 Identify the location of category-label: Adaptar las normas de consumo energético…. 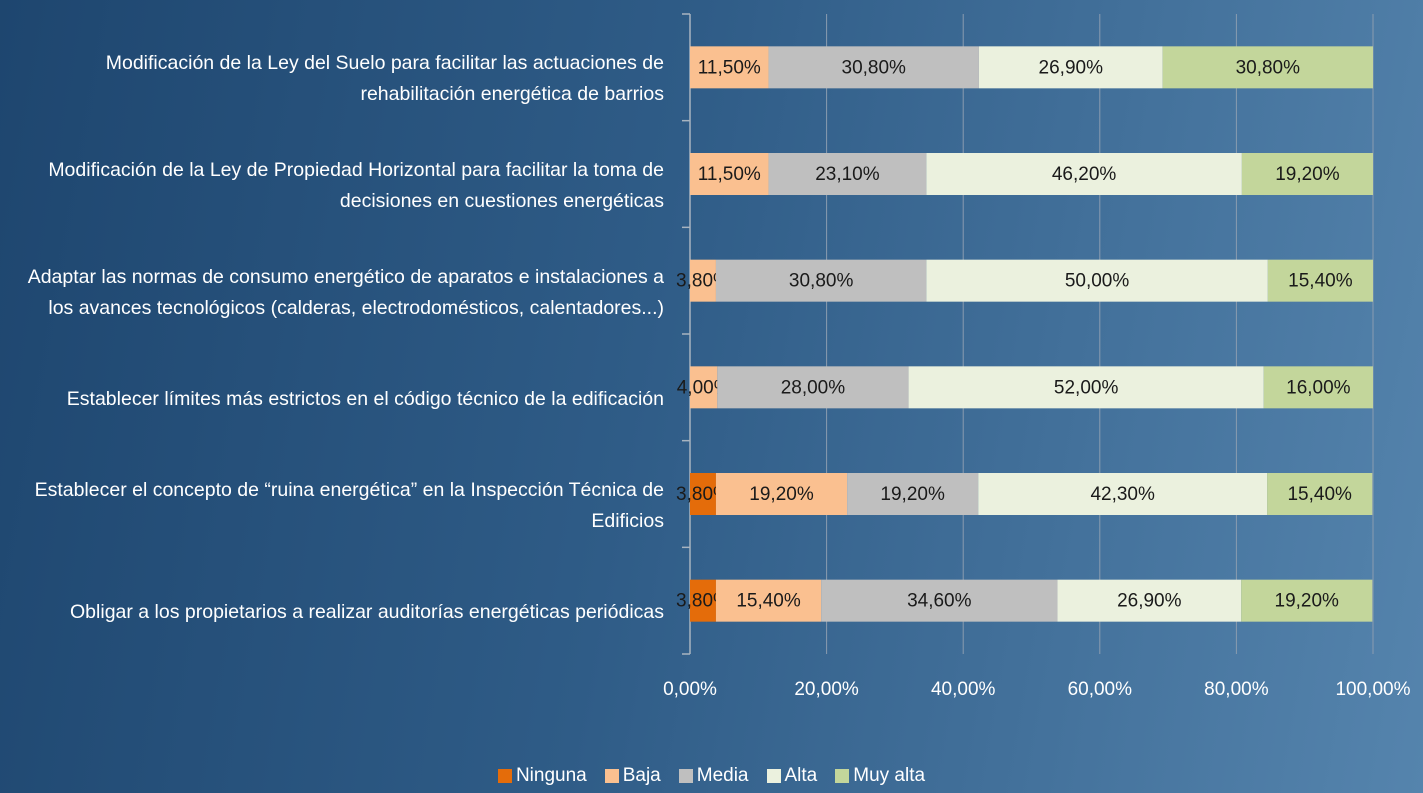
(345, 292).